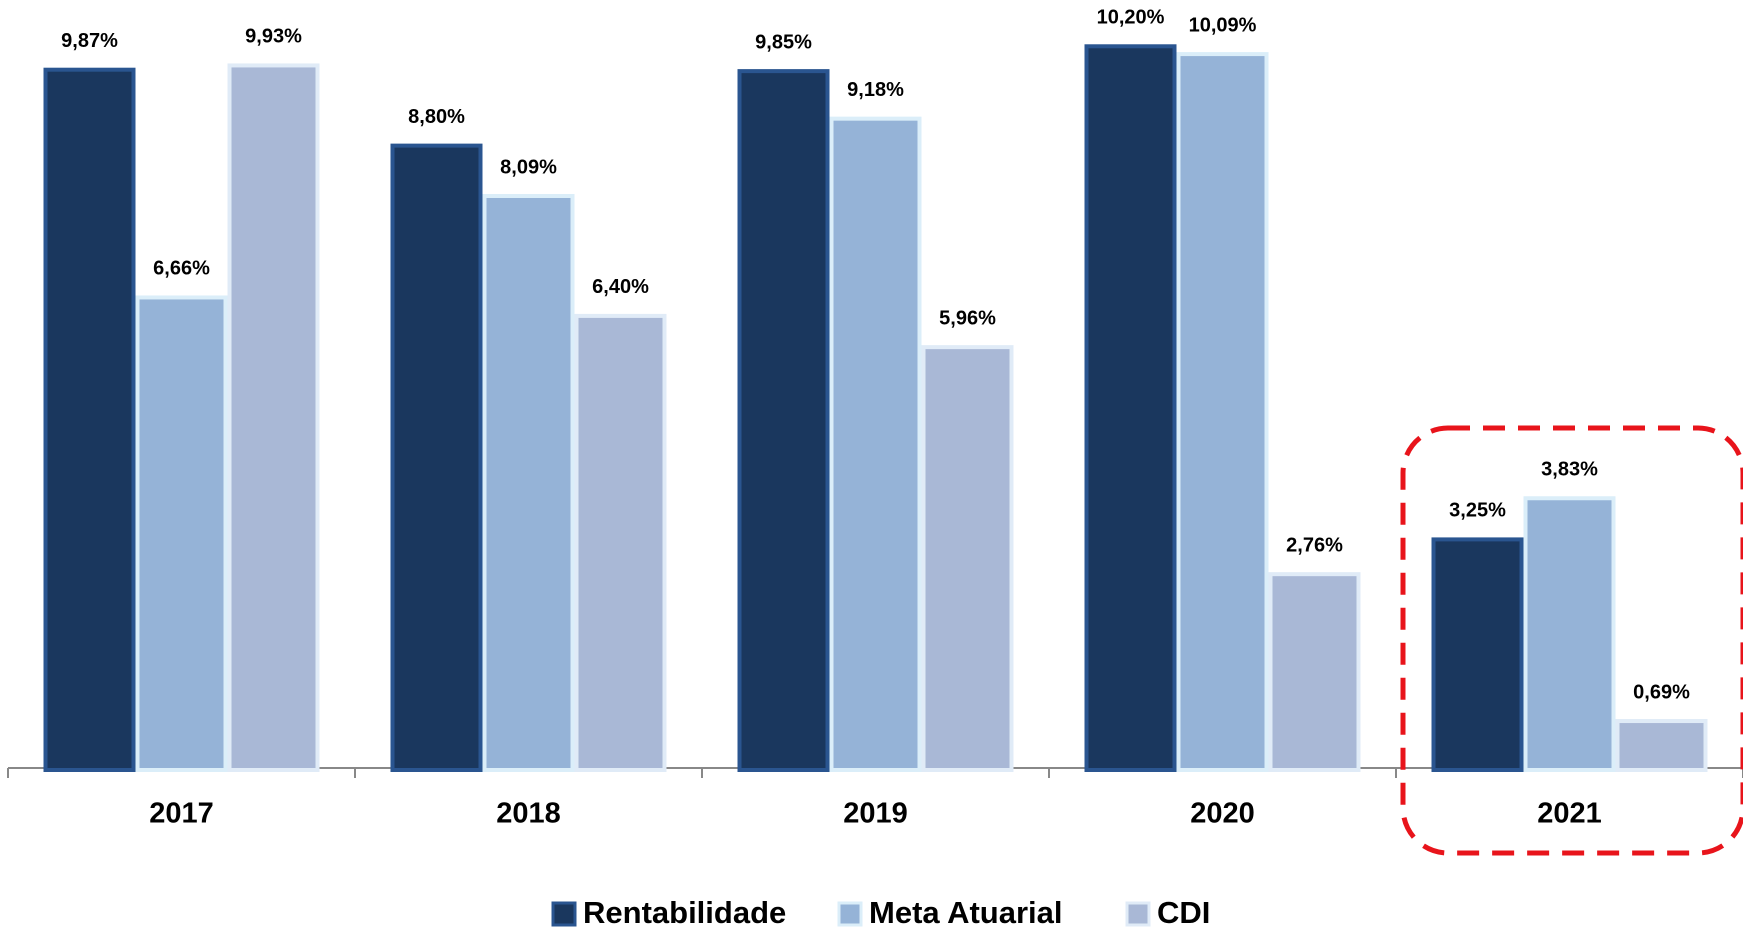 Image resolution: width=1743 pixels, height=933 pixels. Describe the element at coordinates (181, 814) in the screenshot. I see `x-tick-label: 2017` at that location.